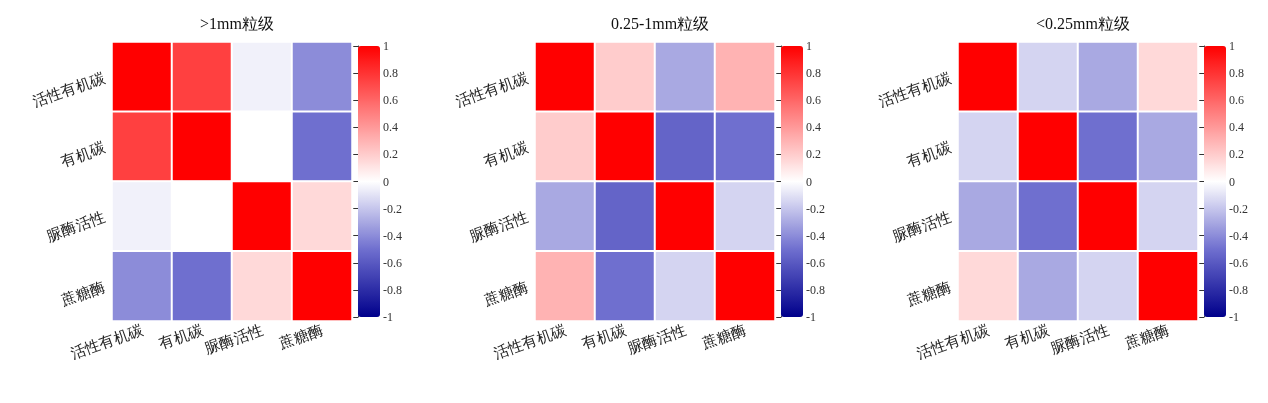 The width and height of the screenshot is (1268, 403). Describe the element at coordinates (1083, 23) in the screenshot. I see `chart-title: <0.25mm粒级` at that location.